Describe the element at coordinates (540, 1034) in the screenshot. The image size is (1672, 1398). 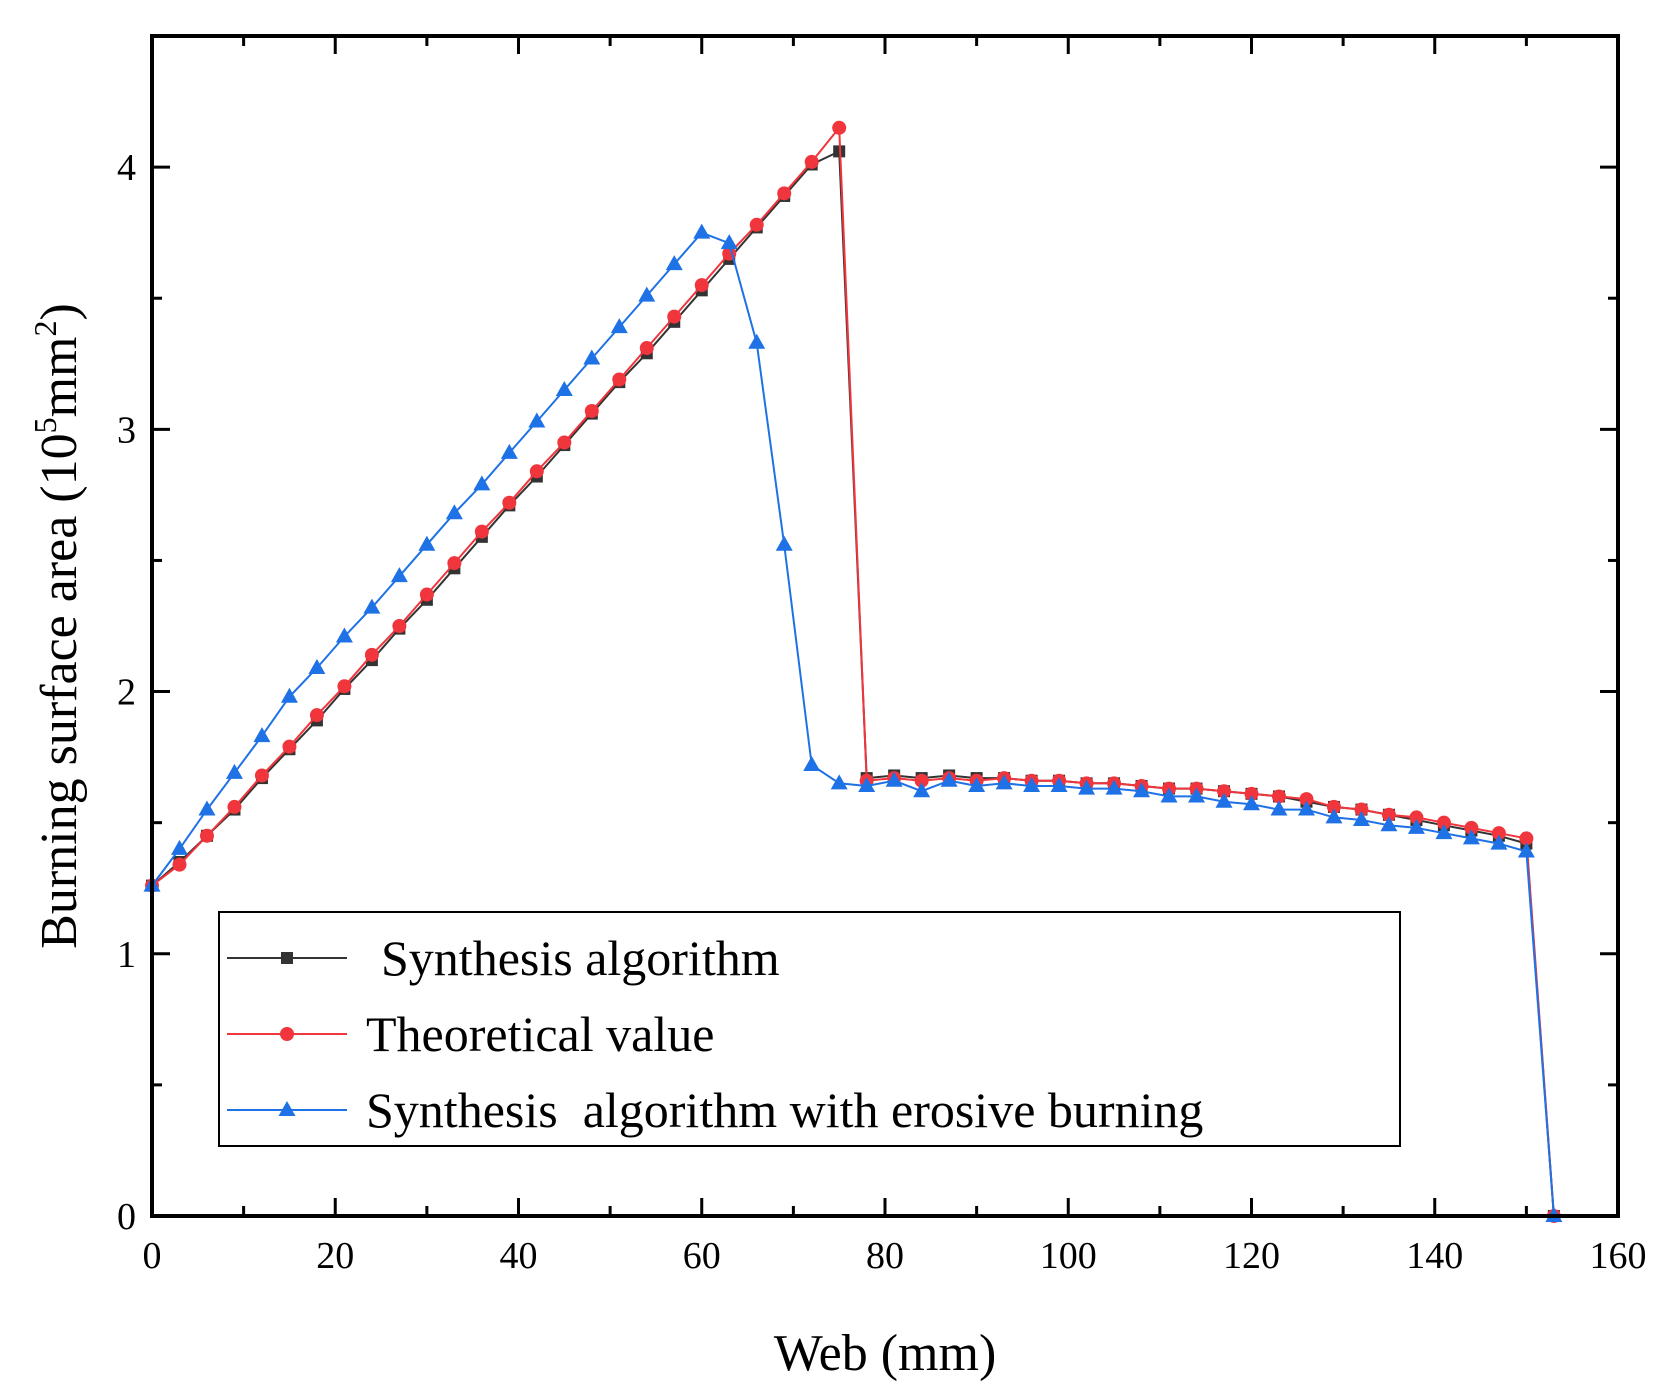
I see `legend-label: Theoretical value` at that location.